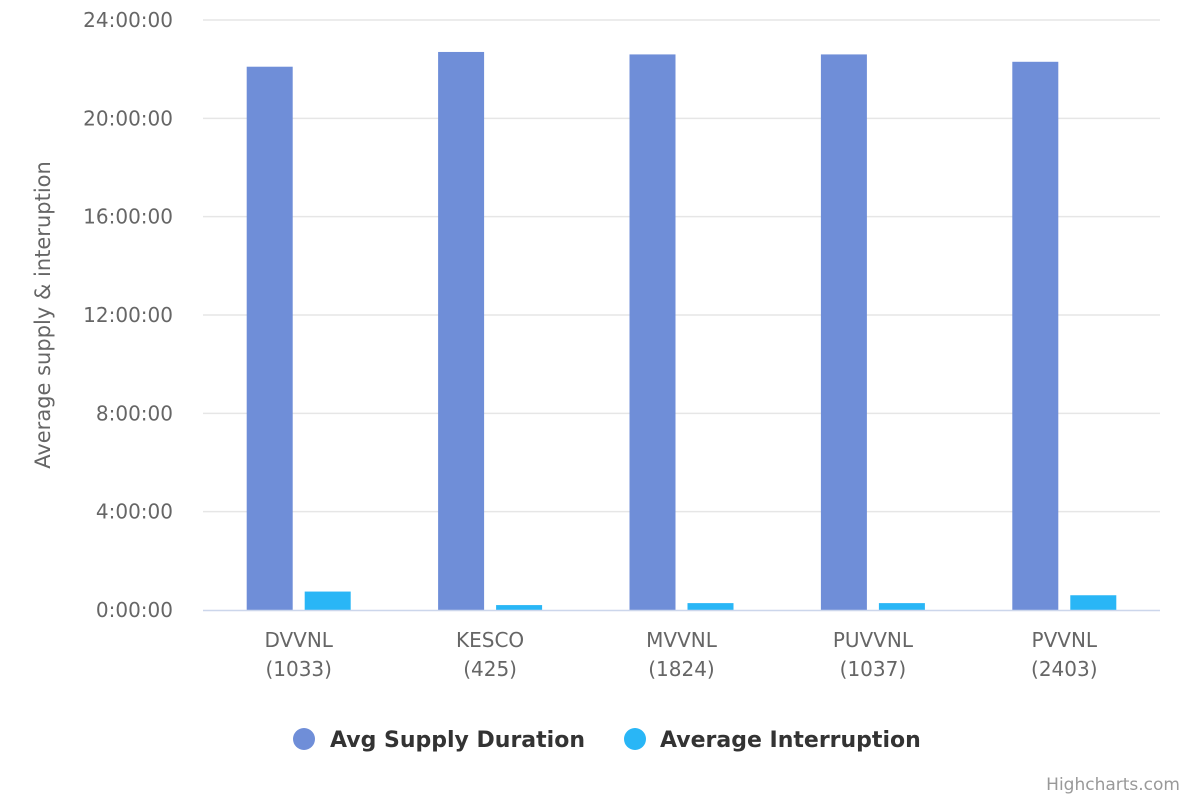 This screenshot has height=800, width=1200. What do you see at coordinates (134, 610) in the screenshot?
I see `y-tick-label: 0:00:00` at bounding box center [134, 610].